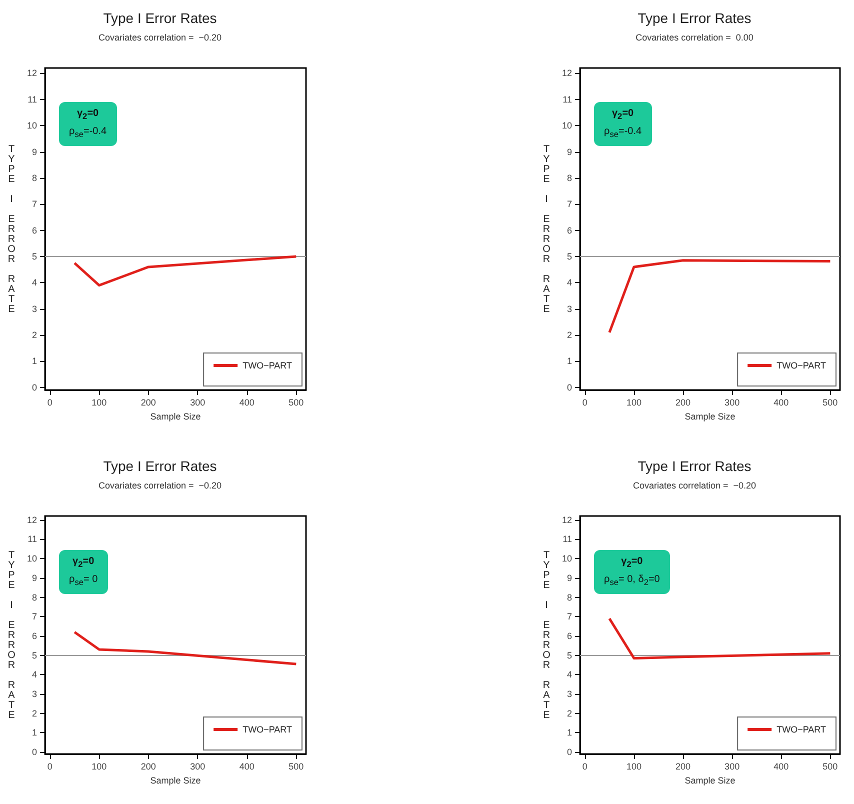  I want to click on label-box: γ$_{2}$=0 ρ$_{se}$= 0, so click(83, 572).